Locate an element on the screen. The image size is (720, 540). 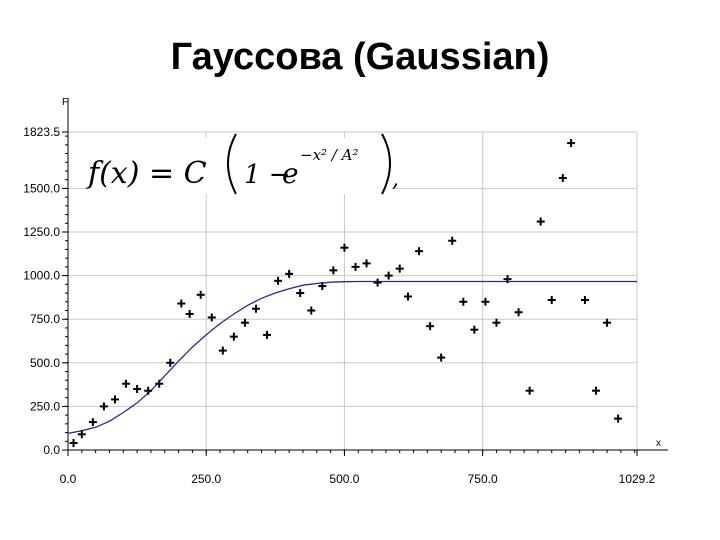
formula-exp-base: e is located at coordinates (290, 173).